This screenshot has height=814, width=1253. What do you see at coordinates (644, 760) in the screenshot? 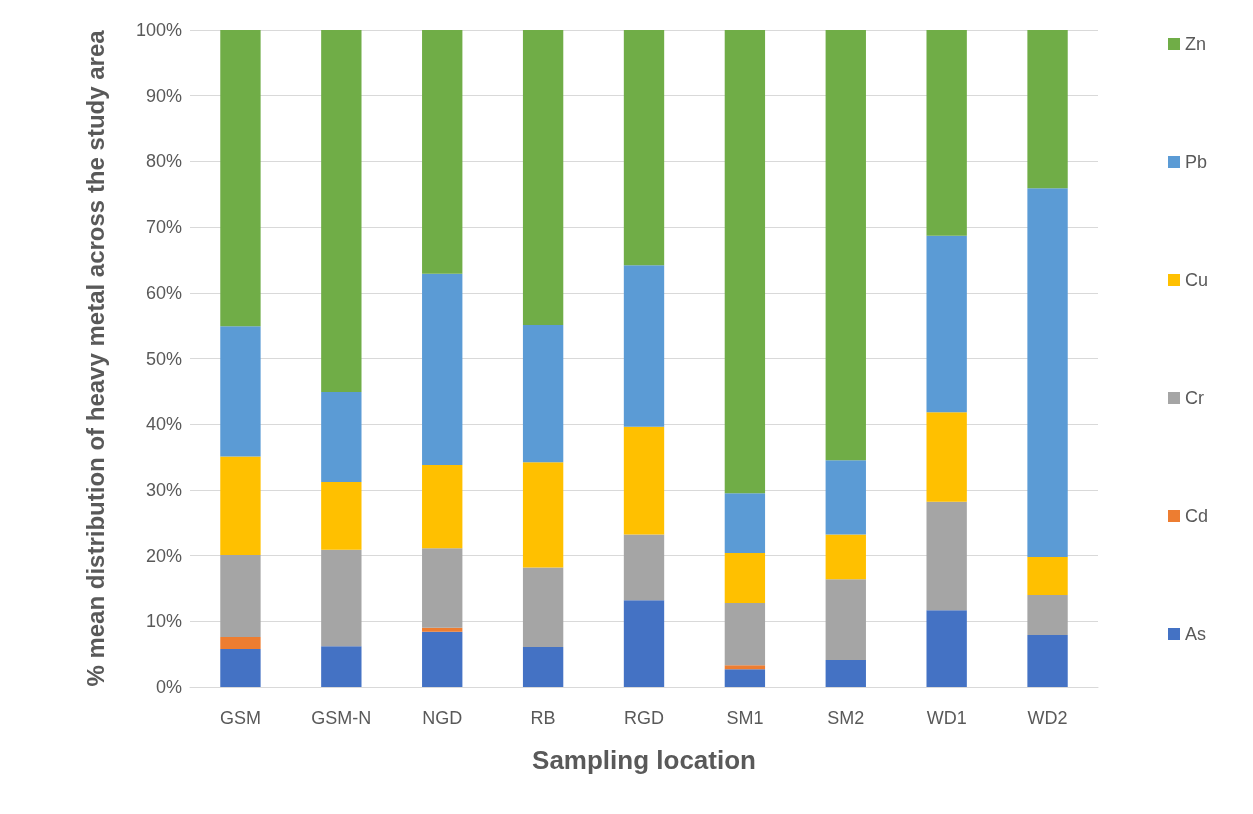
I see `x-axis-title: Sampling location` at bounding box center [644, 760].